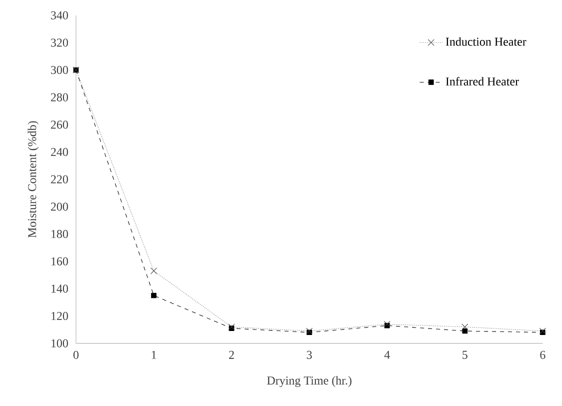  Describe the element at coordinates (59, 152) in the screenshot. I see `y-tick-label: 240` at that location.